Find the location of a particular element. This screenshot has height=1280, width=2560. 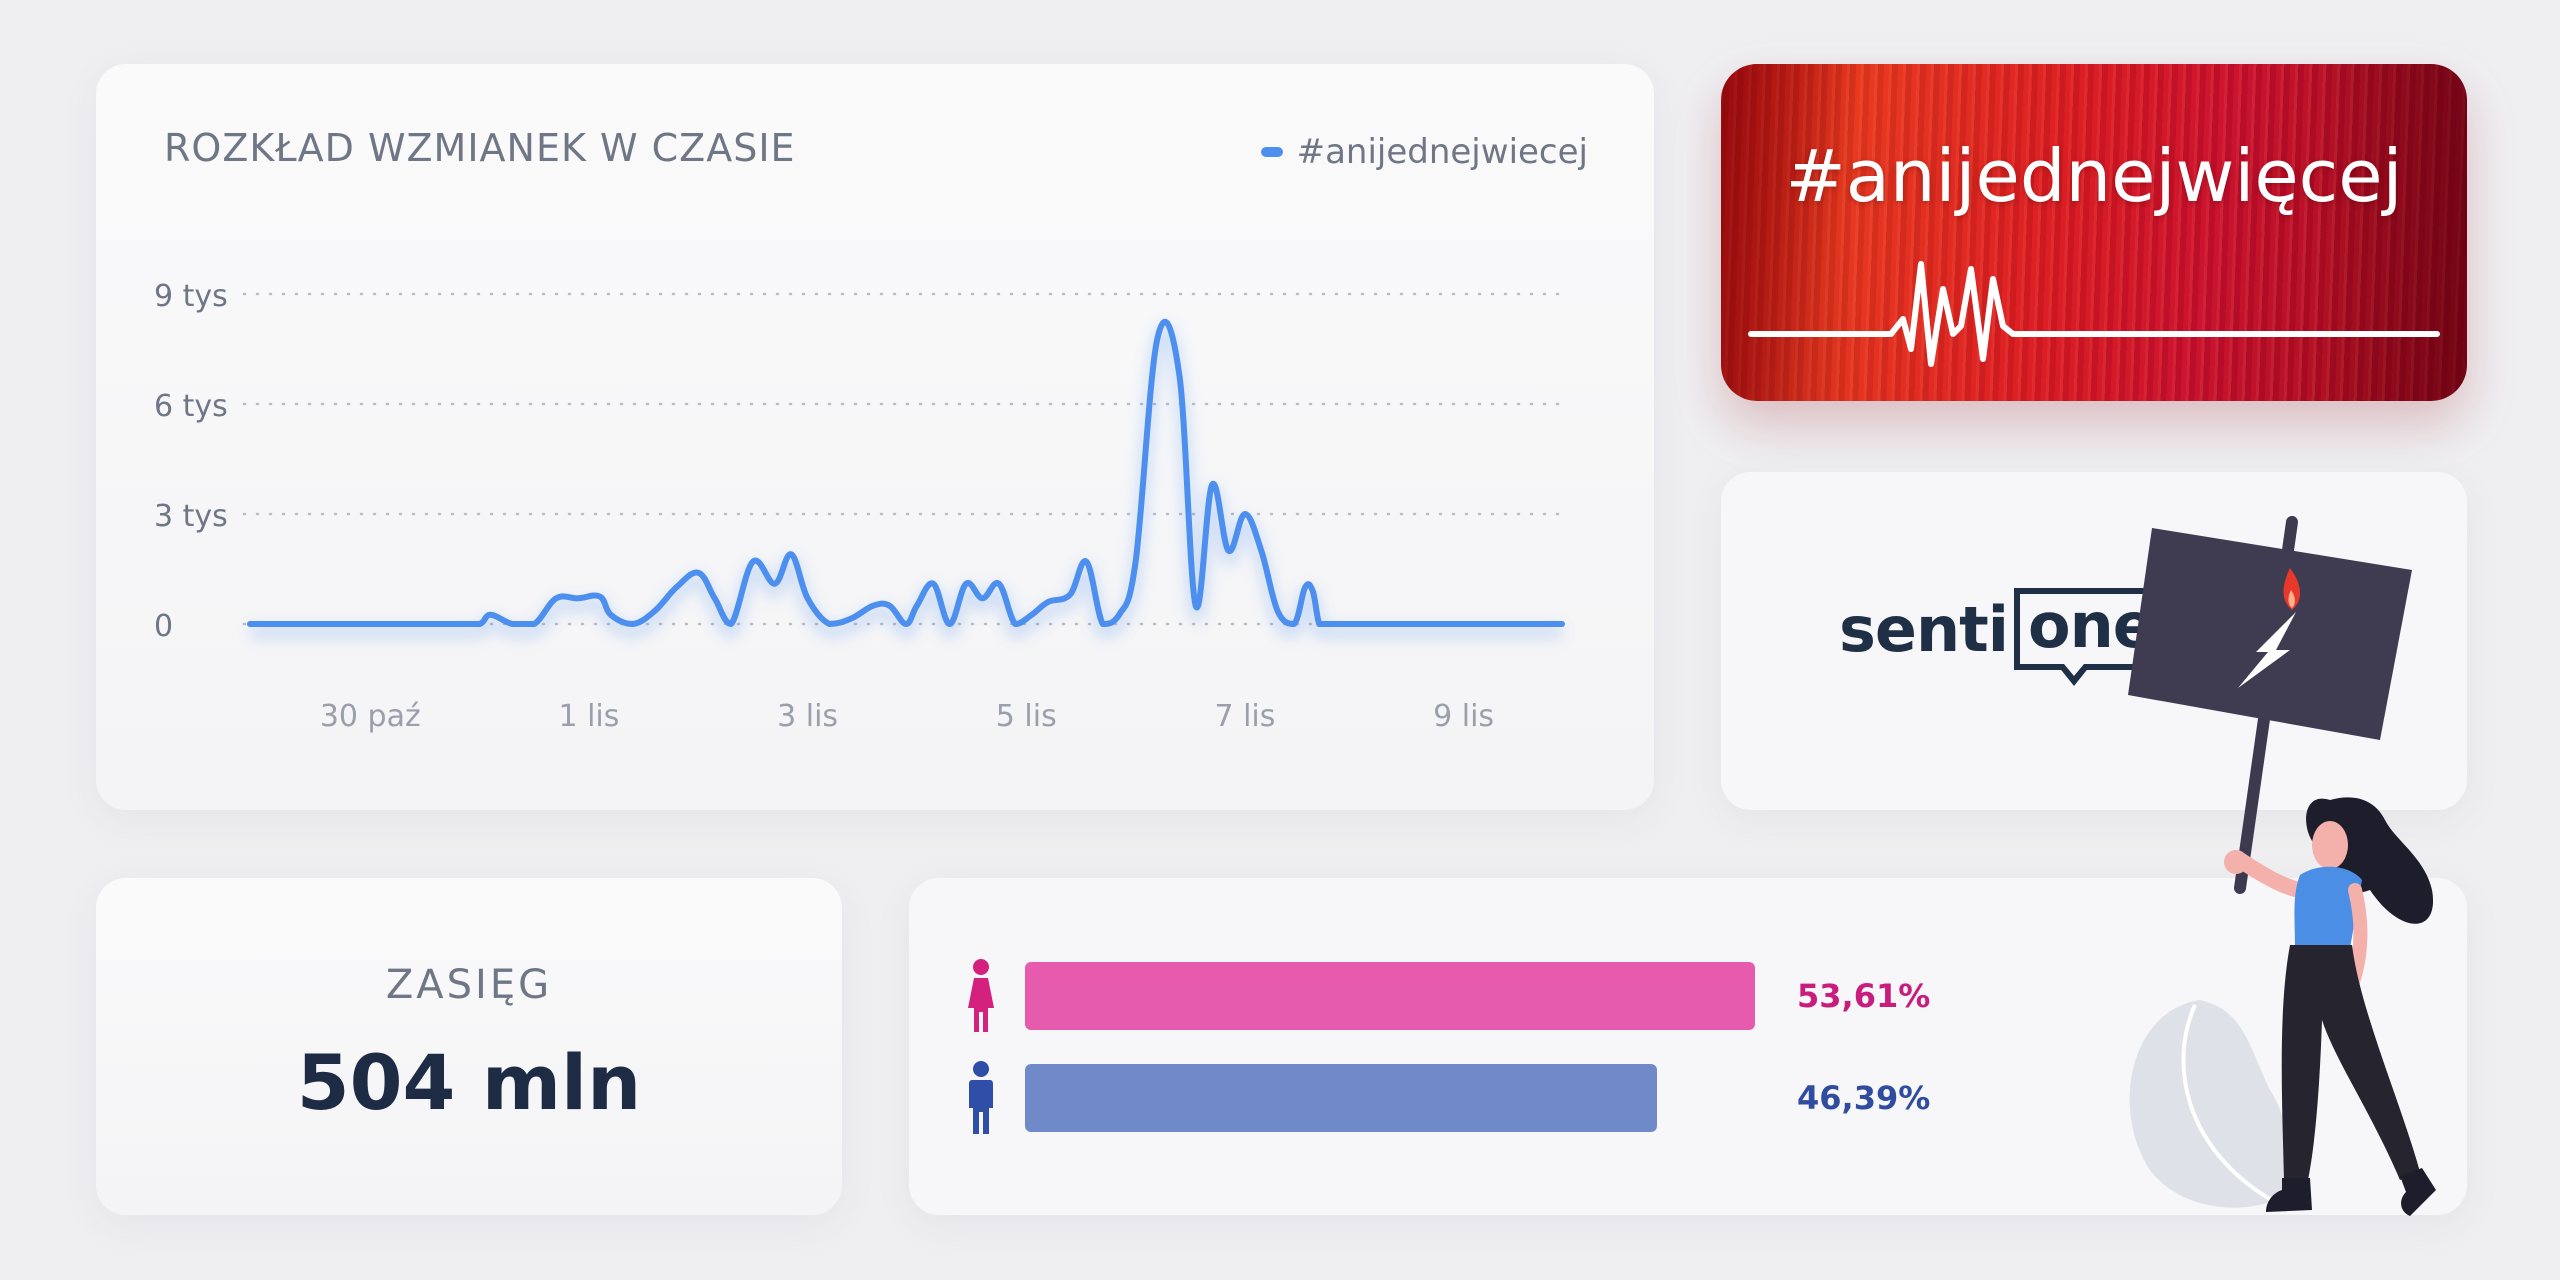

sentione-logo-card: senti one is located at coordinates (2094, 641).